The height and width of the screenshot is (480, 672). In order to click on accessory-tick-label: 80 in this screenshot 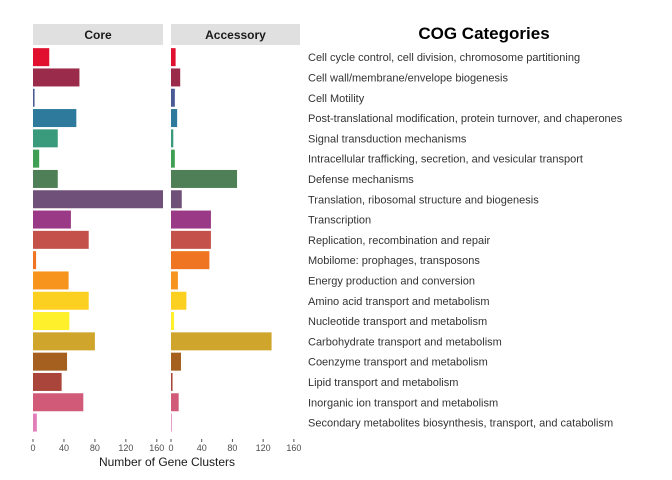, I will do `click(232, 448)`.